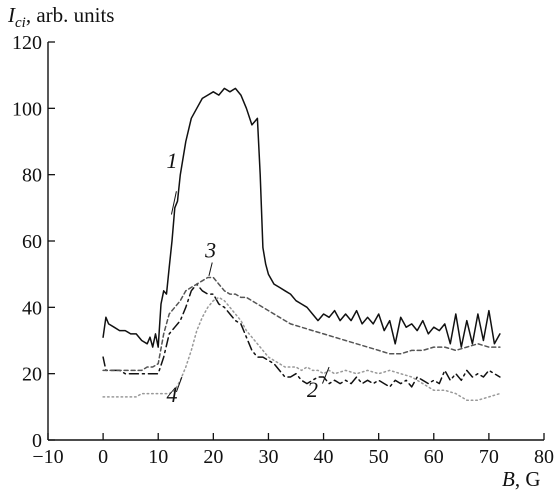 The width and height of the screenshot is (557, 490). Describe the element at coordinates (32, 375) in the screenshot. I see `y-tick-label: 20` at that location.